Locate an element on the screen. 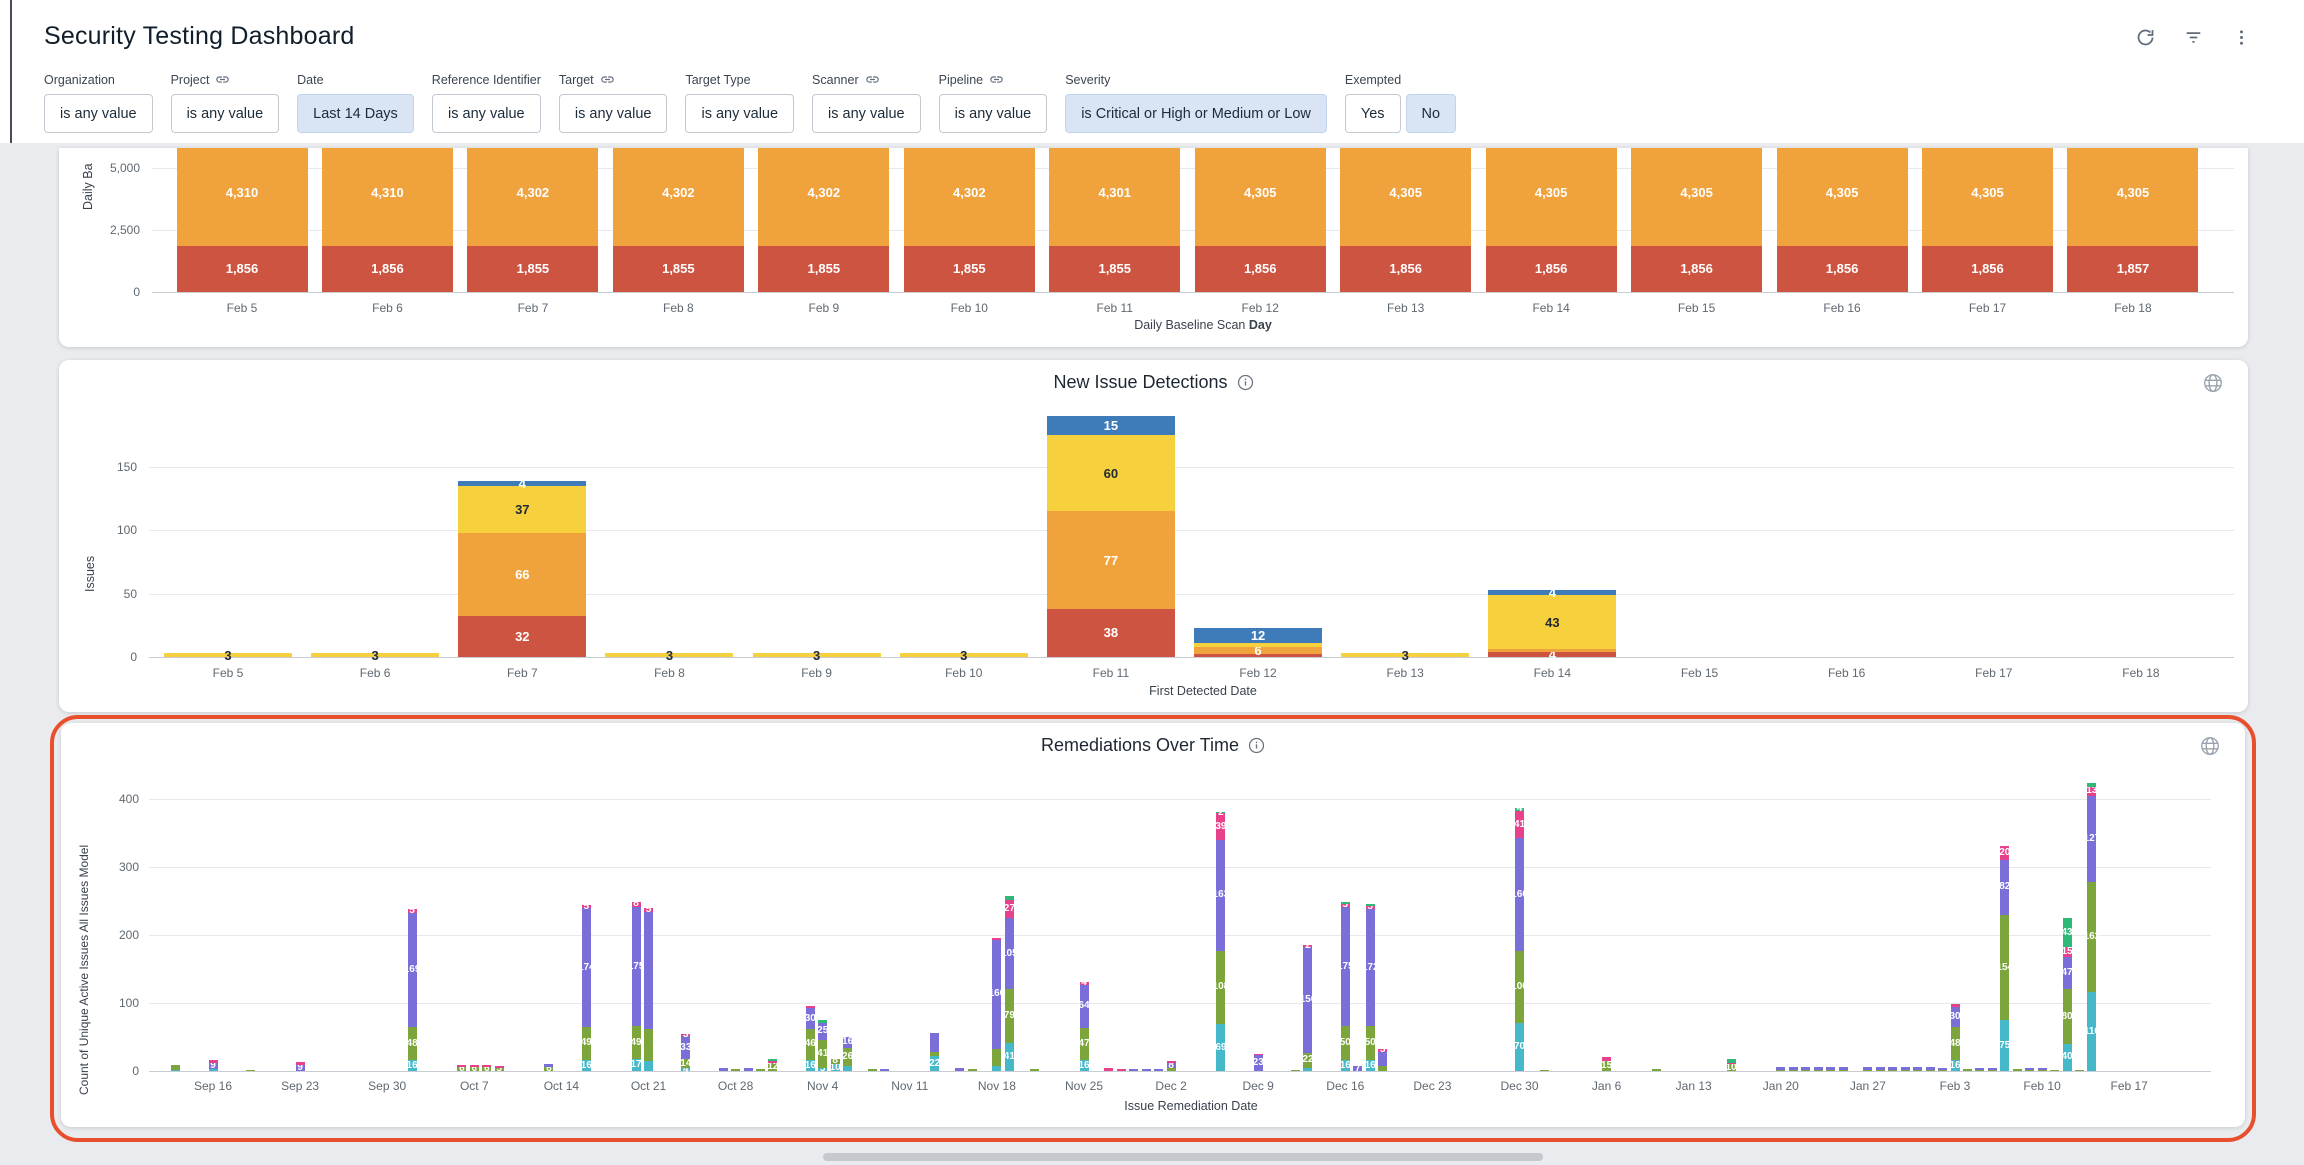 The height and width of the screenshot is (1165, 2304). bar-segment: 6 is located at coordinates (1258, 650).